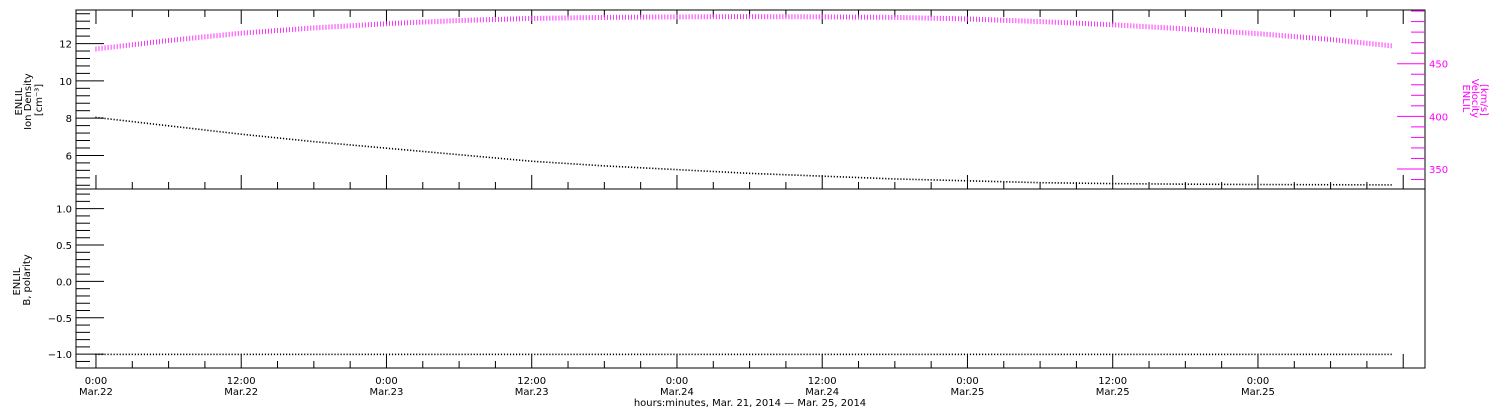  I want to click on top-left-axis-title: ENLIL Ion Density [cm⁻³], so click(29, 100).